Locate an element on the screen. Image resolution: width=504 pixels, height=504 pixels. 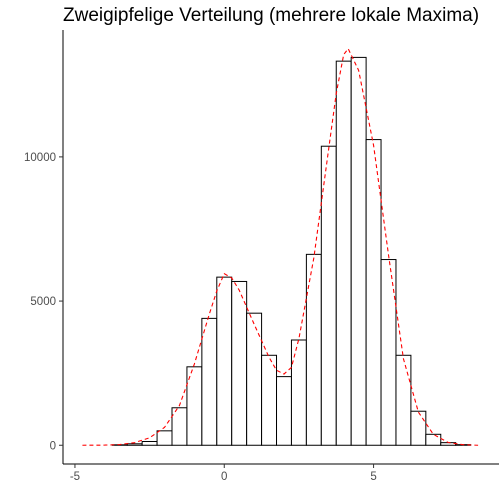
y-tick-label: 10000 is located at coordinates (40, 158).